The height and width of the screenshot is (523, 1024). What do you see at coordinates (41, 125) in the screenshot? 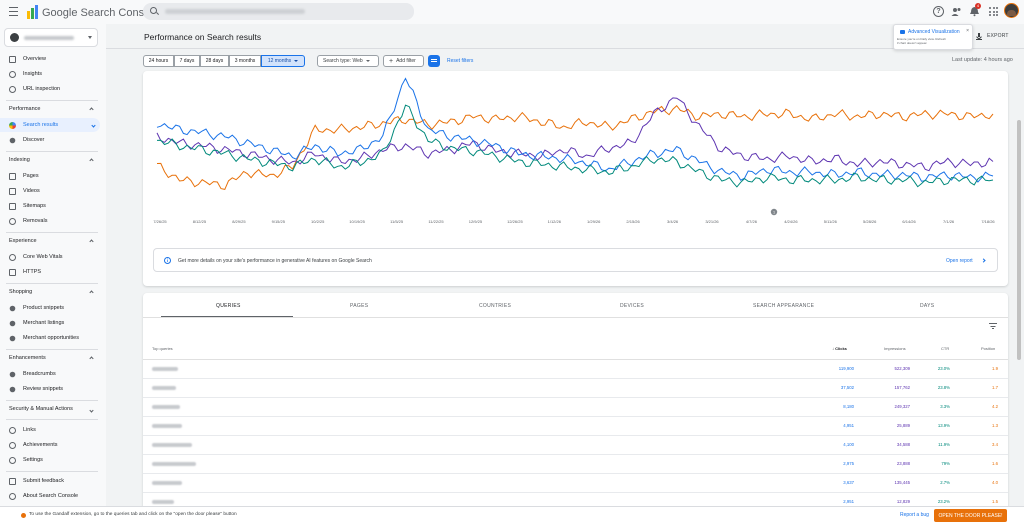
I see `sidebar-item-label: Search results` at bounding box center [41, 125].